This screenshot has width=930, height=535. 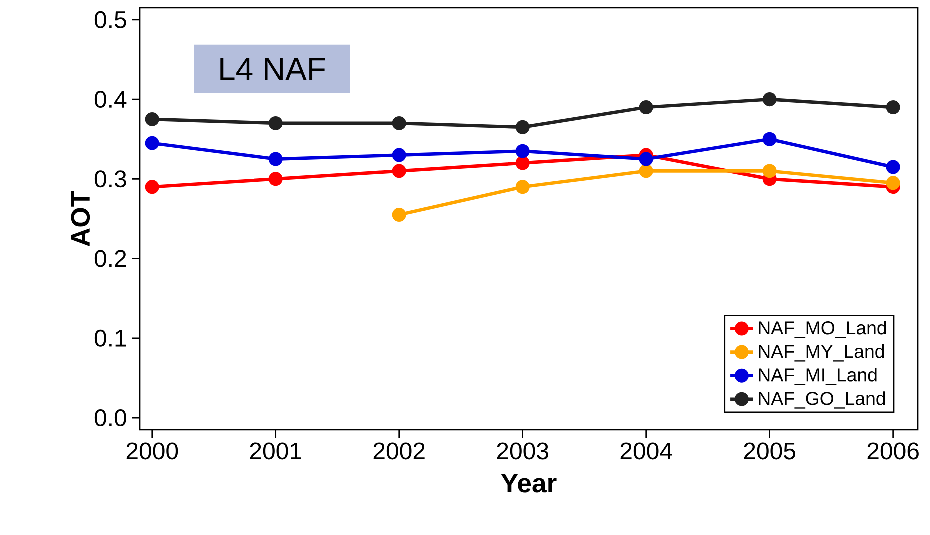 I want to click on x-tick-label: 2001, so click(x=276, y=451).